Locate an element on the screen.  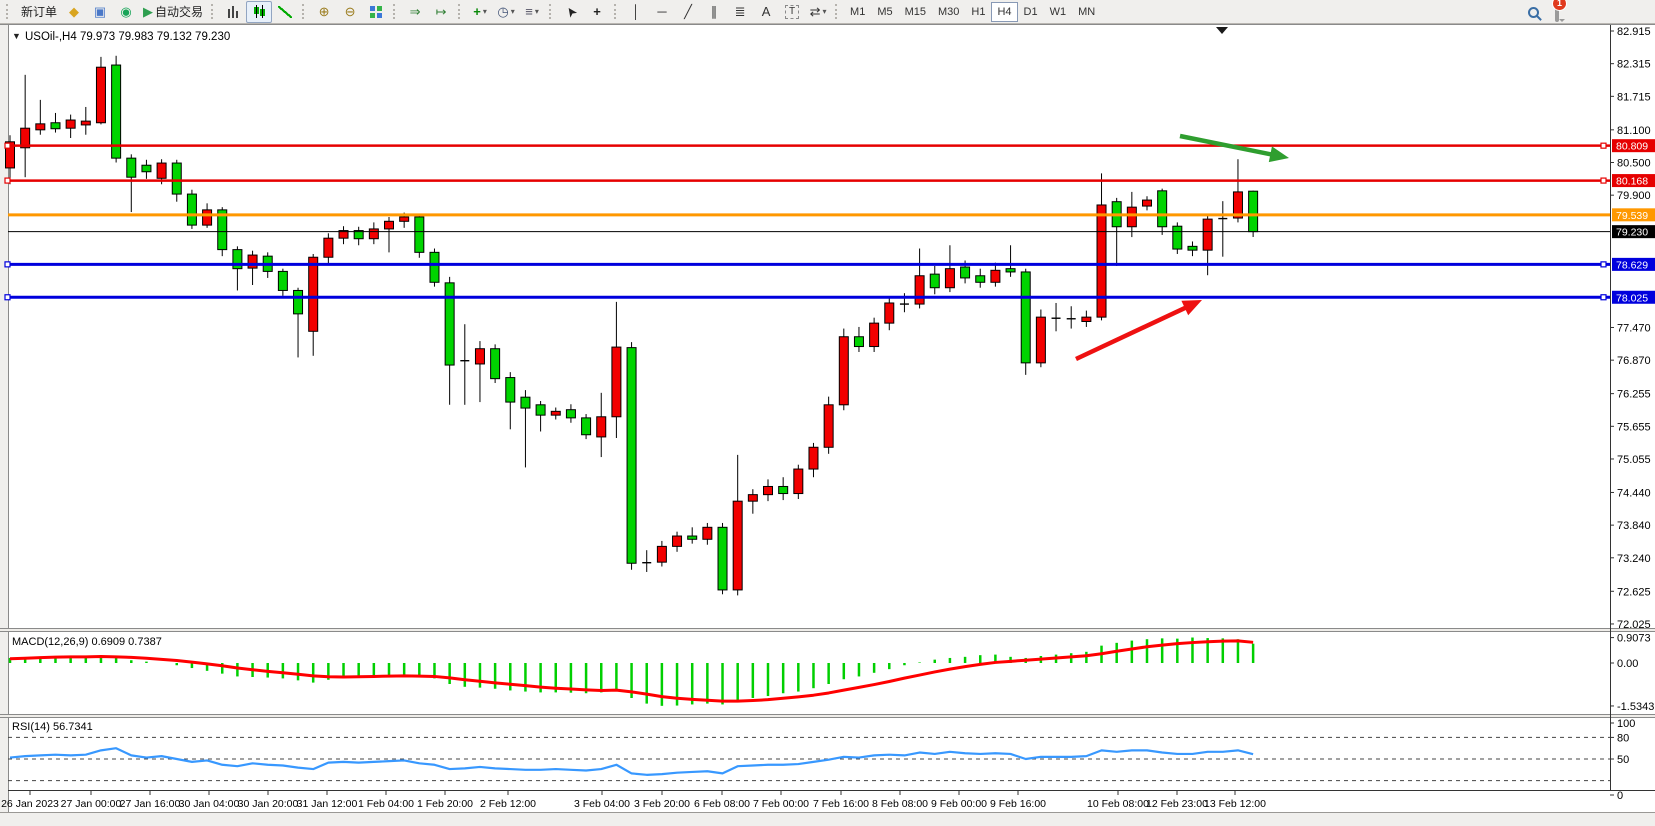
one-click-trading-icon: ◆ is located at coordinates (74, 12).